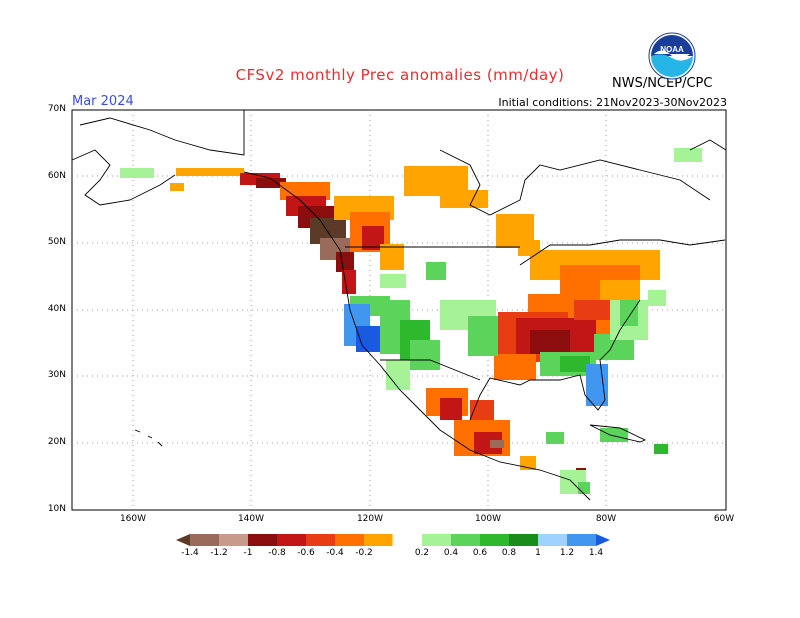 The height and width of the screenshot is (618, 800). Describe the element at coordinates (724, 519) in the screenshot. I see `lon-label: 60W` at that location.